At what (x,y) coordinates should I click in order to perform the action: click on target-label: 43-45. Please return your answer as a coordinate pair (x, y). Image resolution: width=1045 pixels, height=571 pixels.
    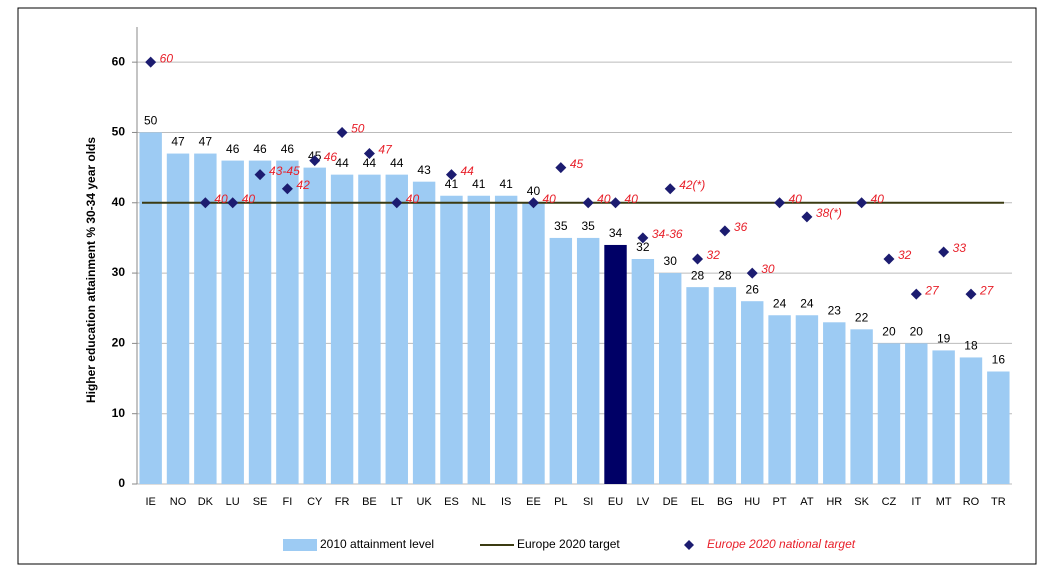
    Looking at the image, I should click on (284, 171).